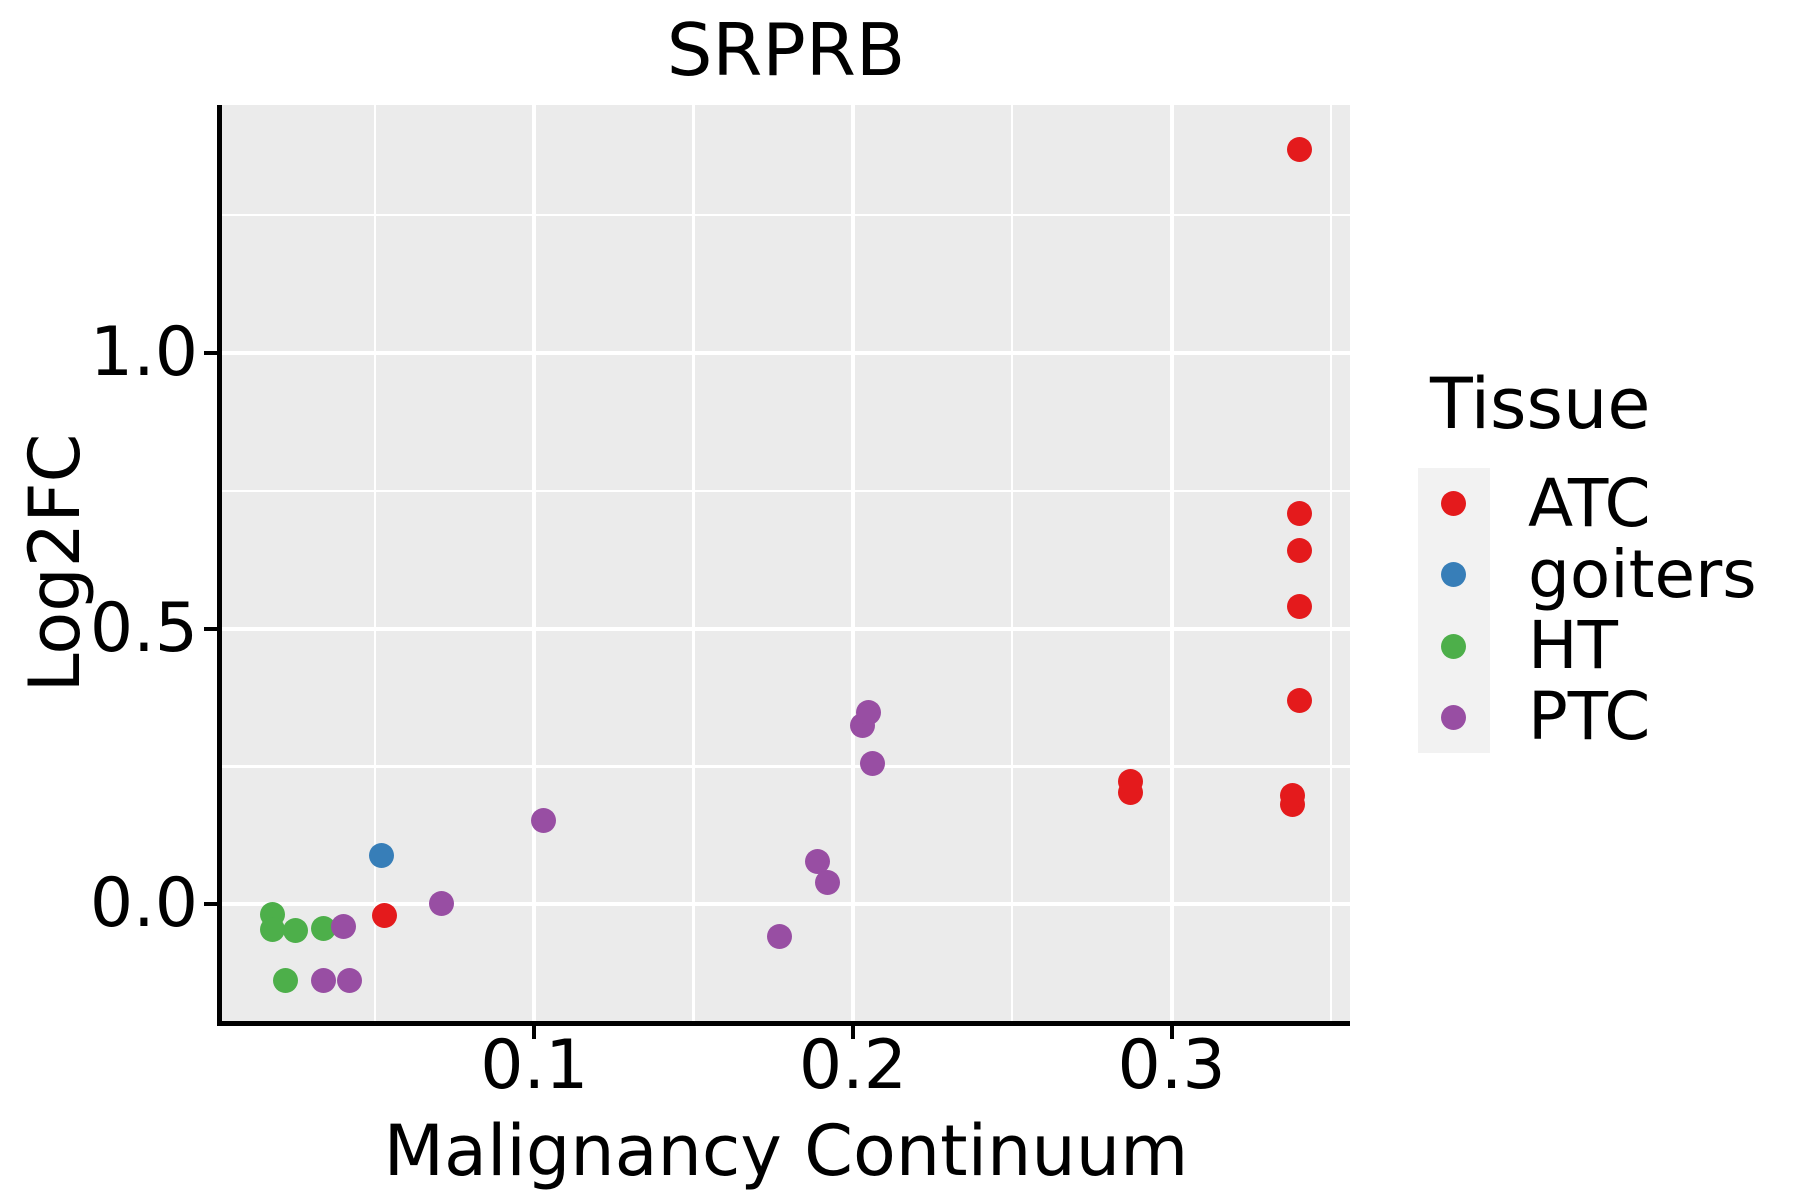 The width and height of the screenshot is (1800, 1200). Describe the element at coordinates (852, 1065) in the screenshot. I see `x-tick-label: 0.2` at that location.